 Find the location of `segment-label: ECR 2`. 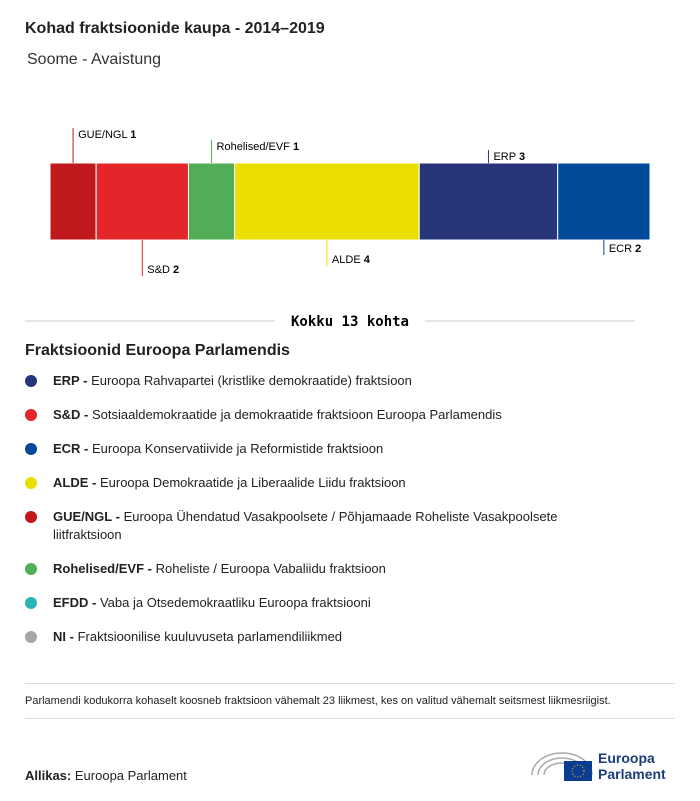

segment-label: ECR 2 is located at coordinates (625, 249).